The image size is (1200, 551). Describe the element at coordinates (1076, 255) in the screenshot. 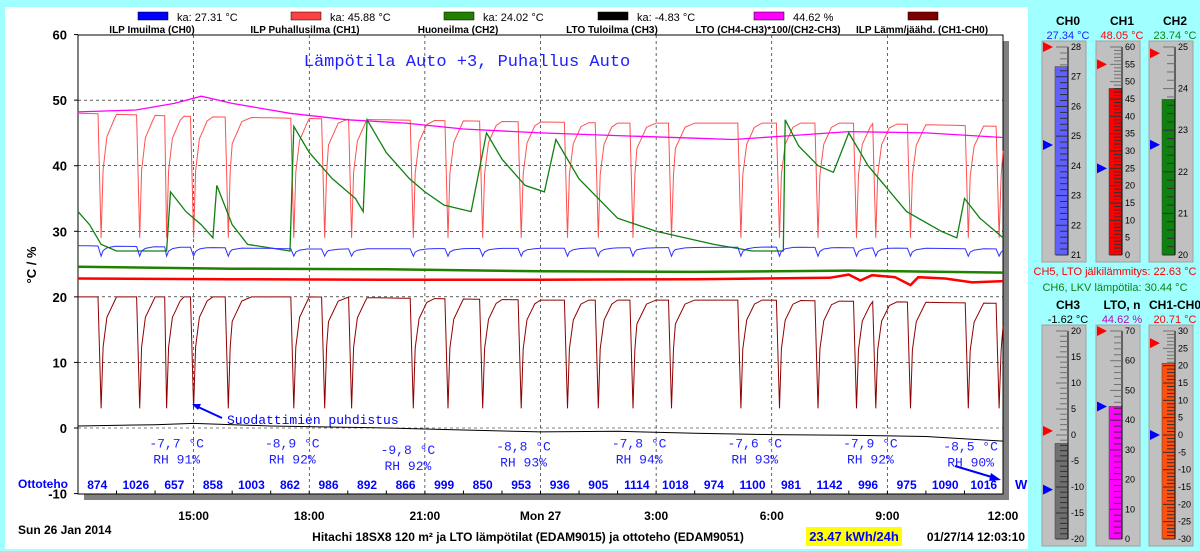

I see `gauge-tick-label: 21` at that location.